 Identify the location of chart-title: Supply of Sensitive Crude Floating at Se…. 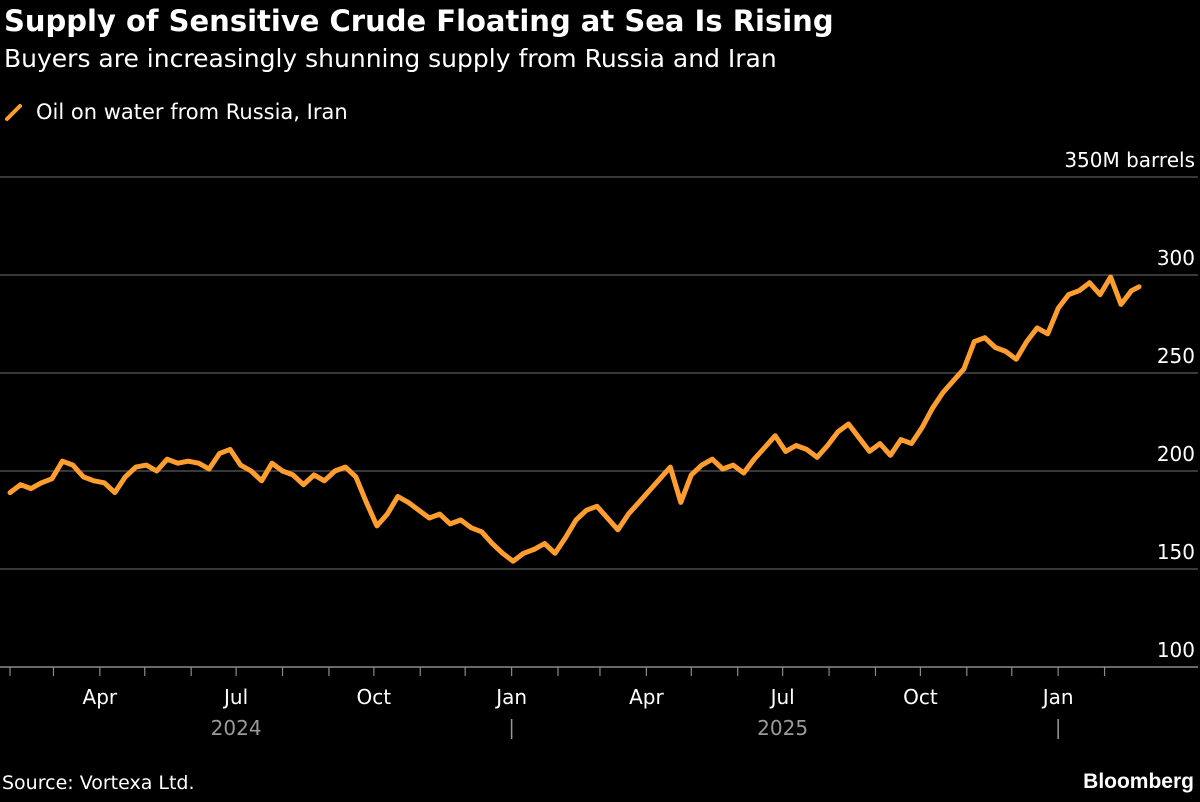
(419, 21).